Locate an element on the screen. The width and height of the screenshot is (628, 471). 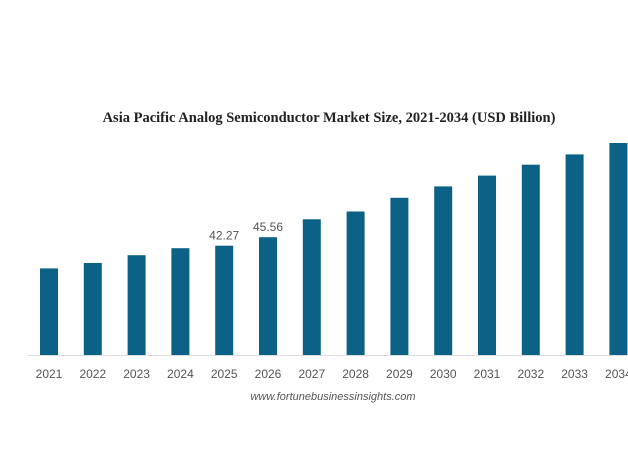
data-label-2025: 42.27 is located at coordinates (224, 236).